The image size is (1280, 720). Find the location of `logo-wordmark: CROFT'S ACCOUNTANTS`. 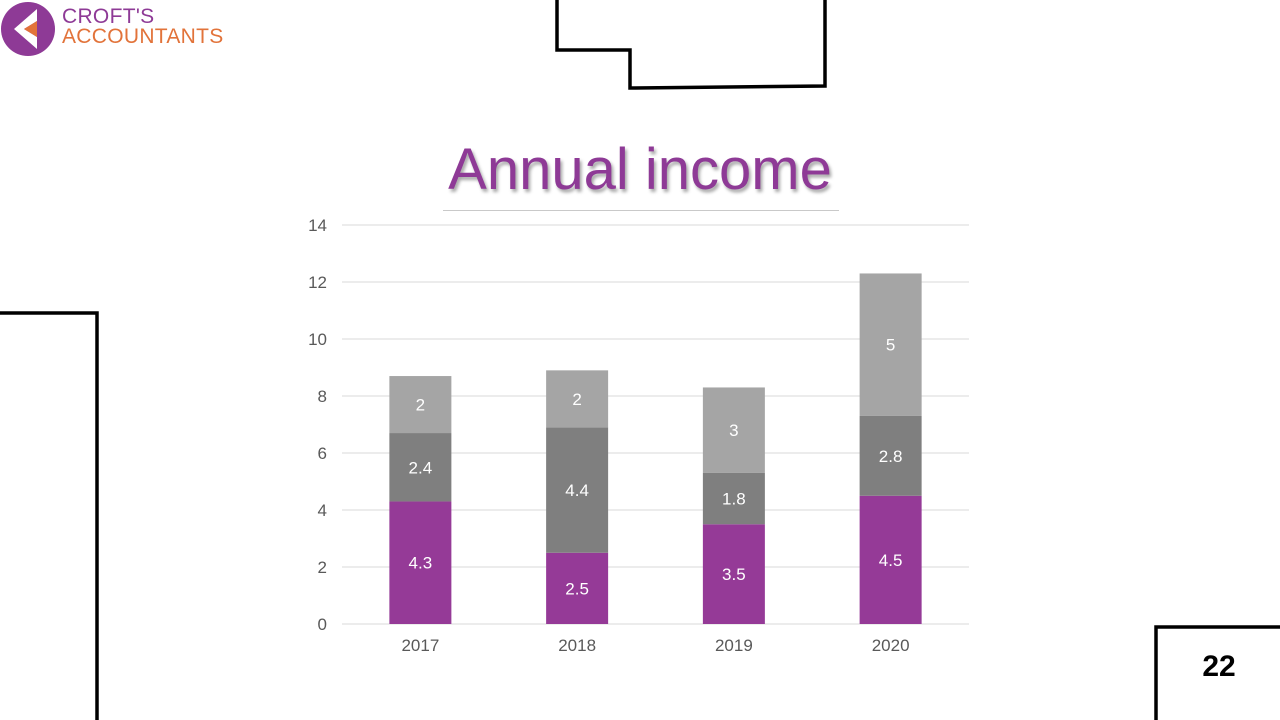

logo-wordmark: CROFT'S ACCOUNTANTS is located at coordinates (143, 26).